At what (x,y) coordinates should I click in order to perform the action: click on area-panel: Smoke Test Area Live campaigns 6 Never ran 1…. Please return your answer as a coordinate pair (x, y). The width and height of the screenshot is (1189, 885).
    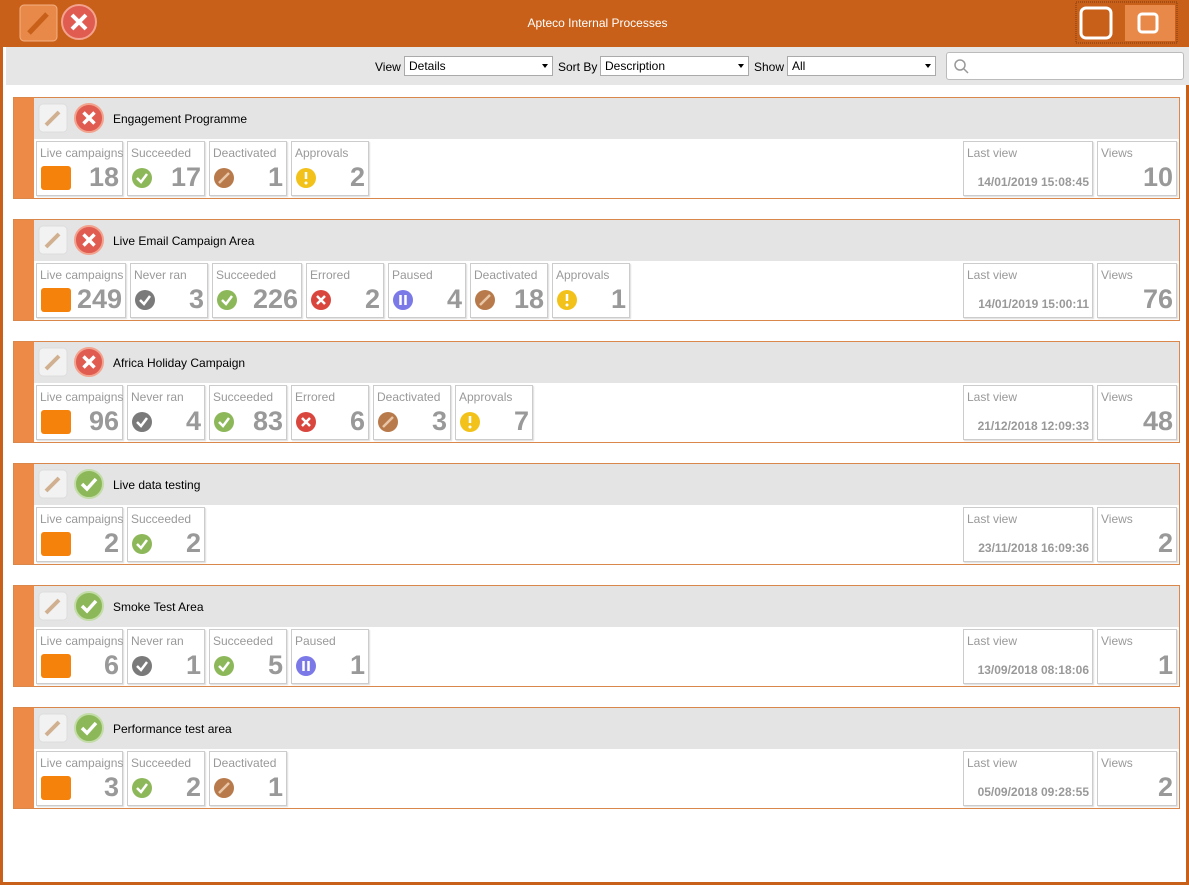
    Looking at the image, I should click on (596, 636).